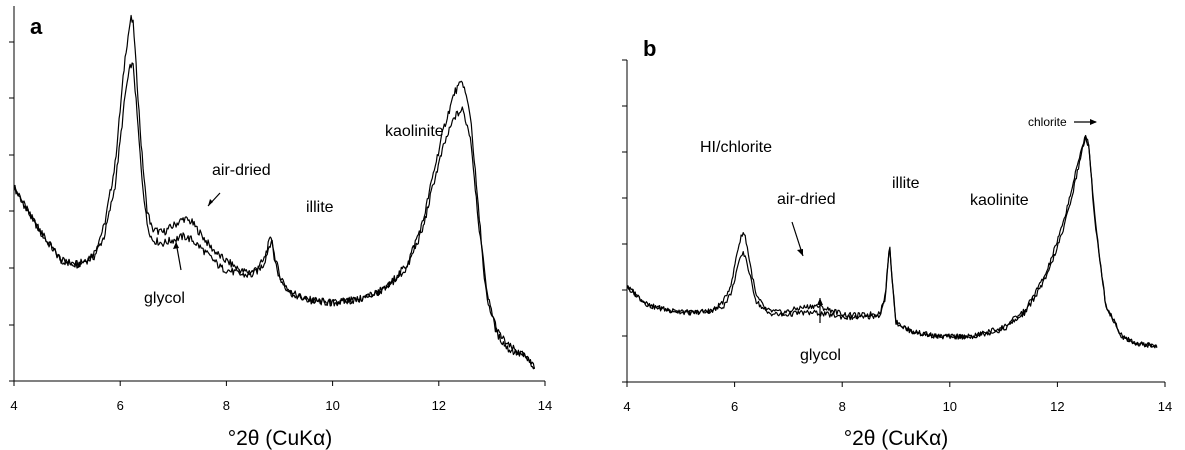 The image size is (1185, 450). Describe the element at coordinates (800, 252) in the screenshot. I see `panel-b-arrowhead-air-dried` at that location.